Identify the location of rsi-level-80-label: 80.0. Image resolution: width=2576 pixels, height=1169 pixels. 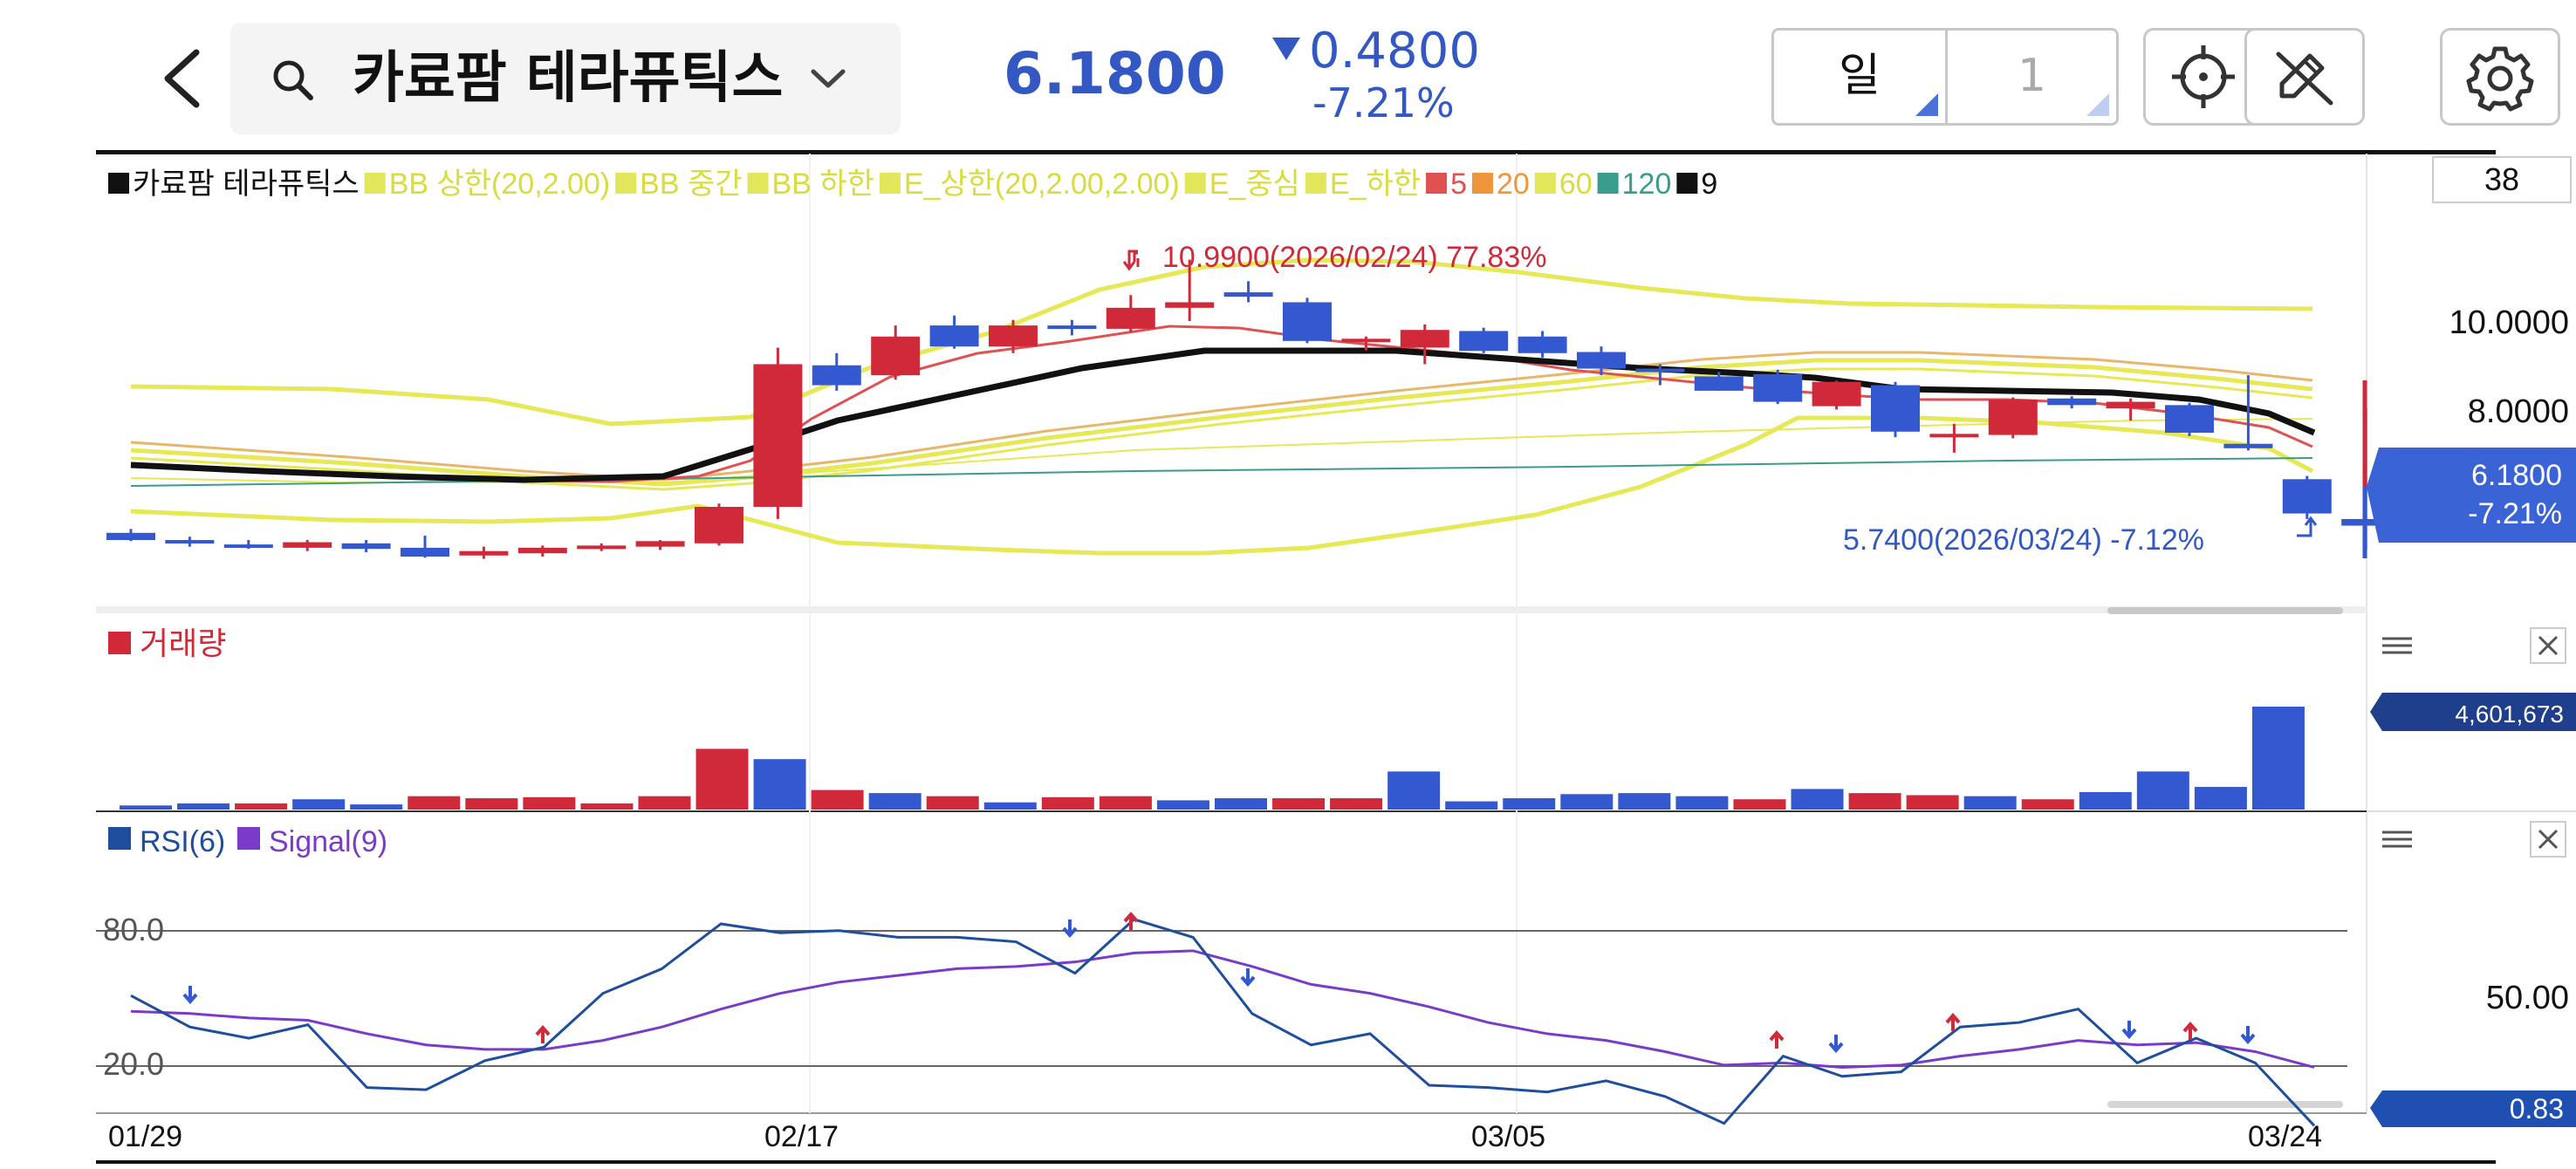
(133, 930).